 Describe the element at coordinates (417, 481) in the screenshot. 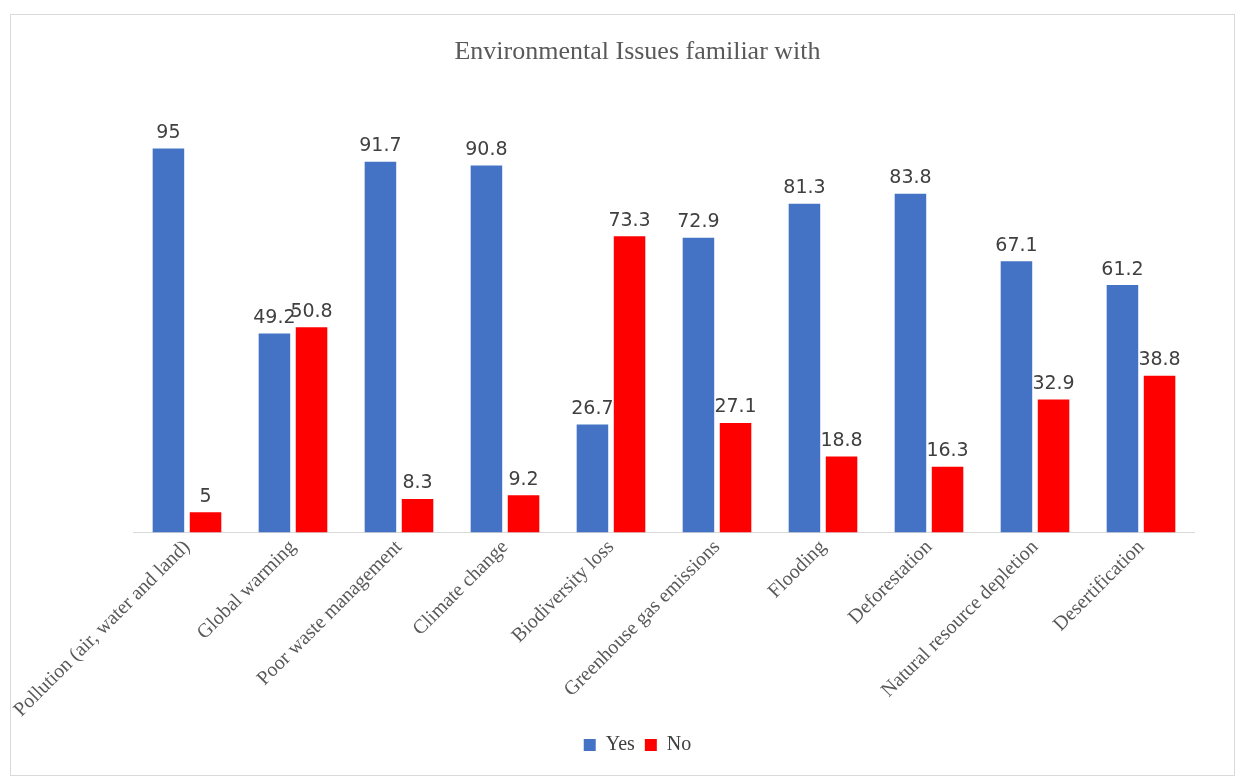

I see `data-label: 8.3` at that location.